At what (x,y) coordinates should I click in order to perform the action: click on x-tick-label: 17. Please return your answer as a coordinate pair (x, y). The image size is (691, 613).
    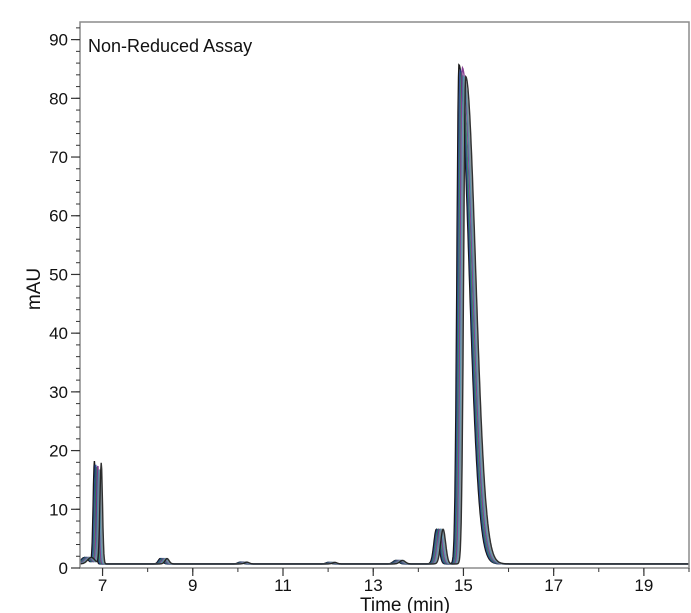
    Looking at the image, I should click on (553, 585).